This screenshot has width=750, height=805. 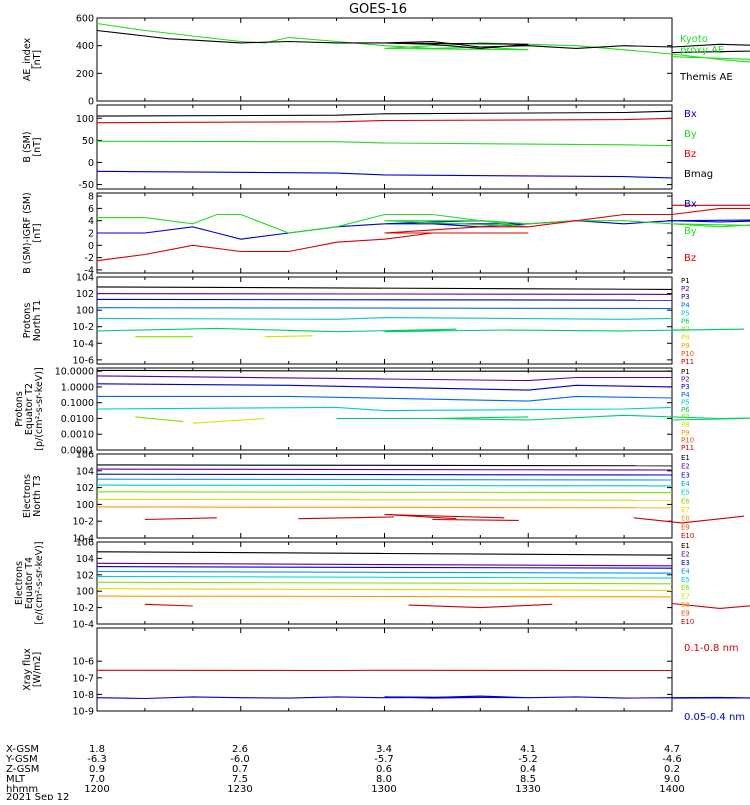 I want to click on y-axis-label: B (SM)-IGRF (SM)[nT], so click(x=32, y=233).